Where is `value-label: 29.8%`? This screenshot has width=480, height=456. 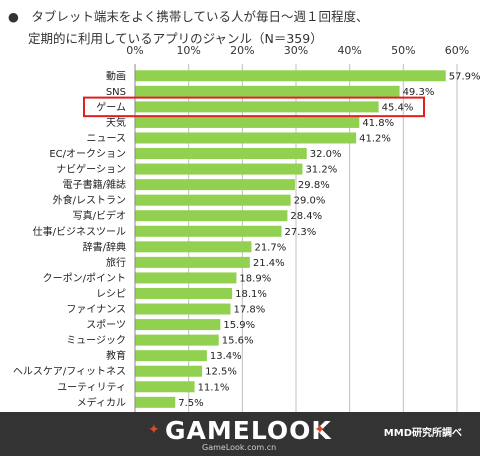
value-label: 29.8% is located at coordinates (314, 185).